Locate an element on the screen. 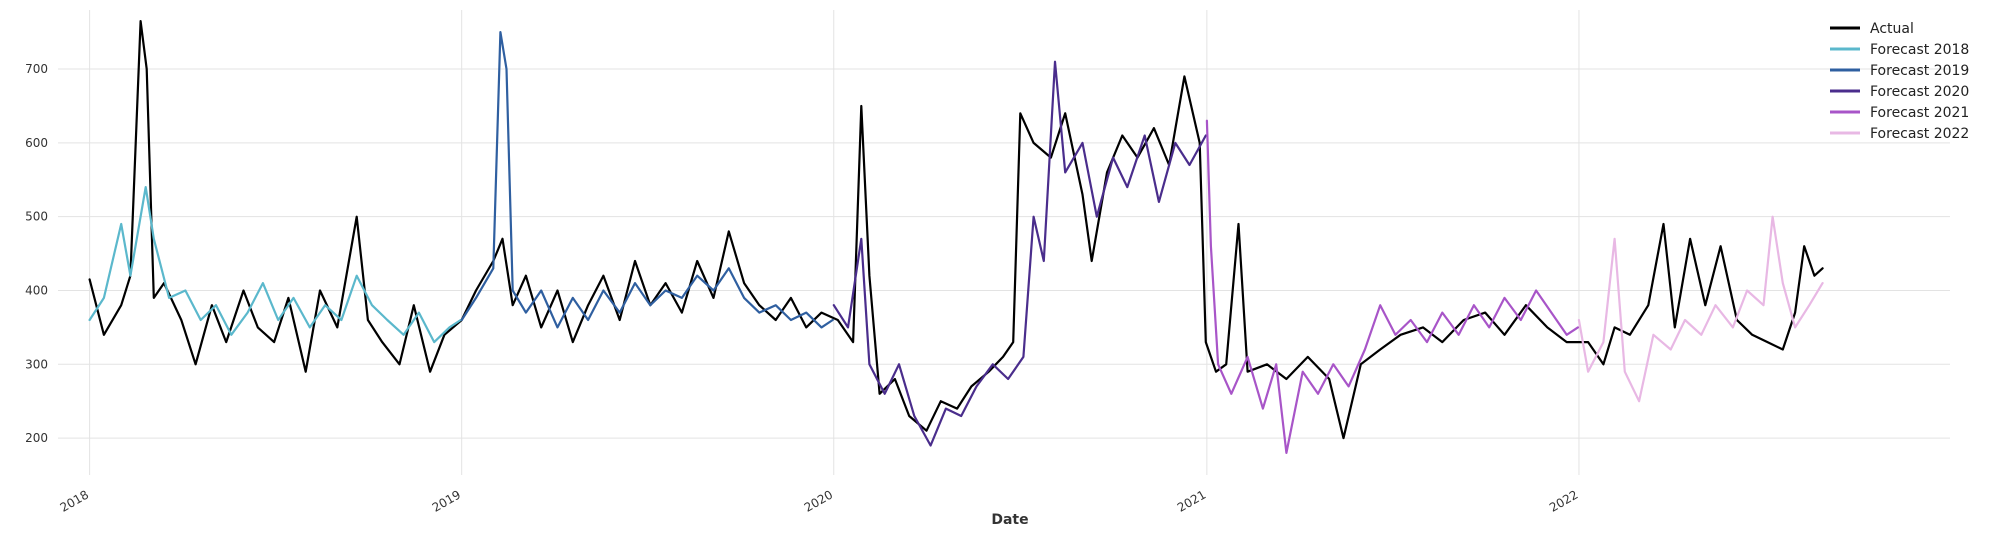  x-tick-label: 2022 is located at coordinates (1563, 500).